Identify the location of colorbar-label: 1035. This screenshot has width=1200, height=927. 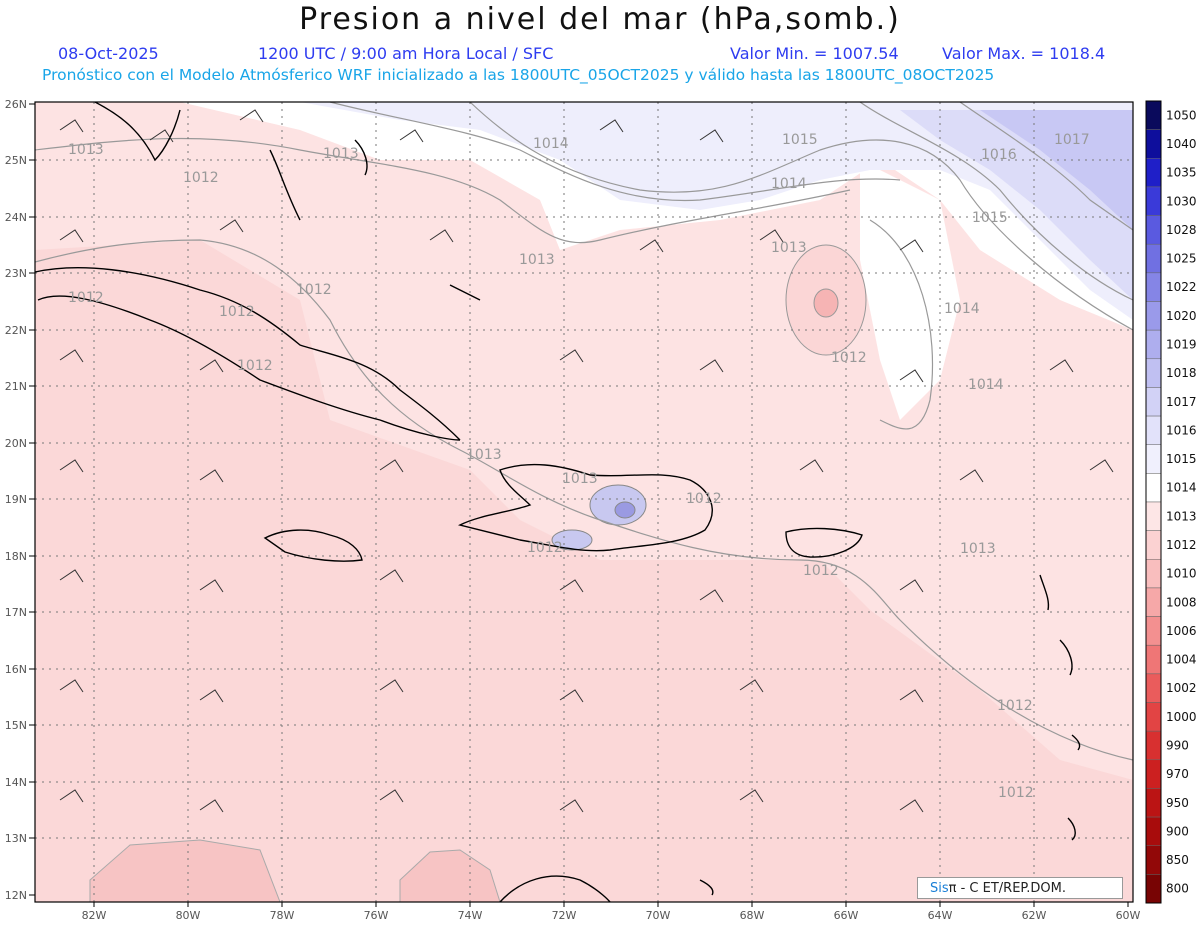
(1181, 173).